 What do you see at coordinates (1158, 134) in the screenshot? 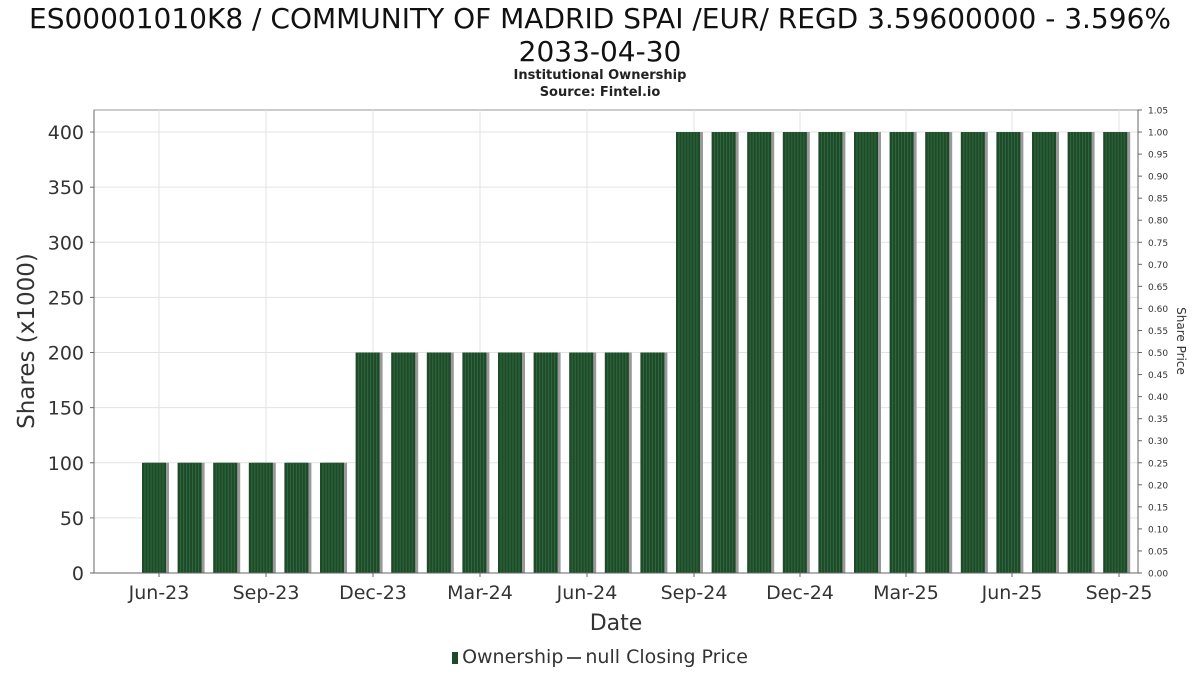
I see `y2-tick-label: 1.00` at bounding box center [1158, 134].